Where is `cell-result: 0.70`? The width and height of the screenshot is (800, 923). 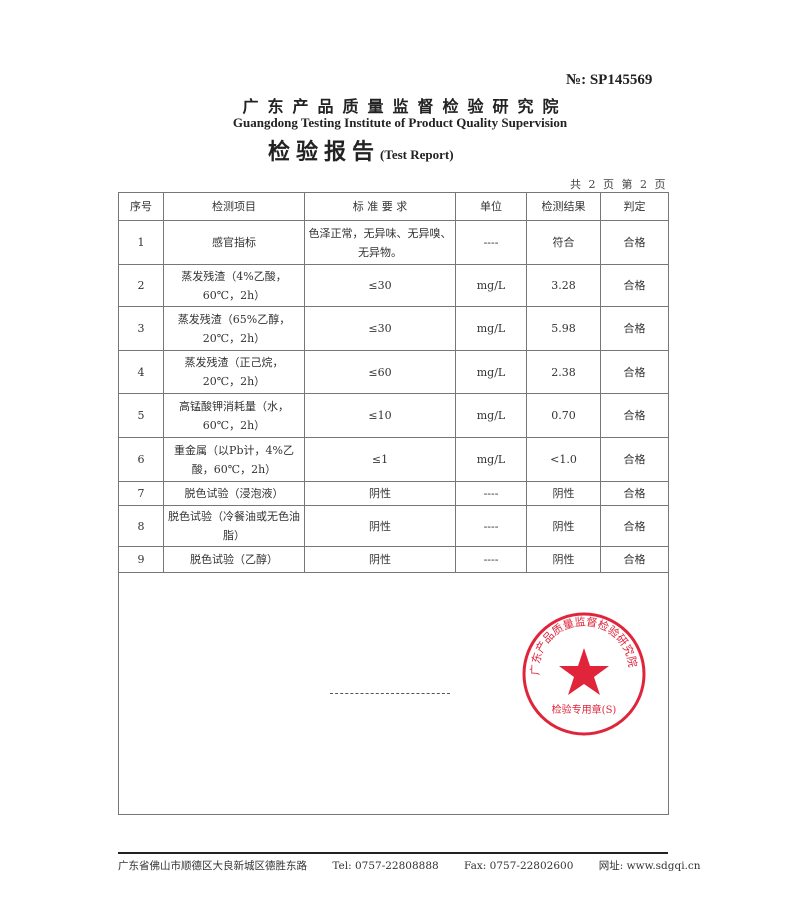 cell-result: 0.70 is located at coordinates (563, 415).